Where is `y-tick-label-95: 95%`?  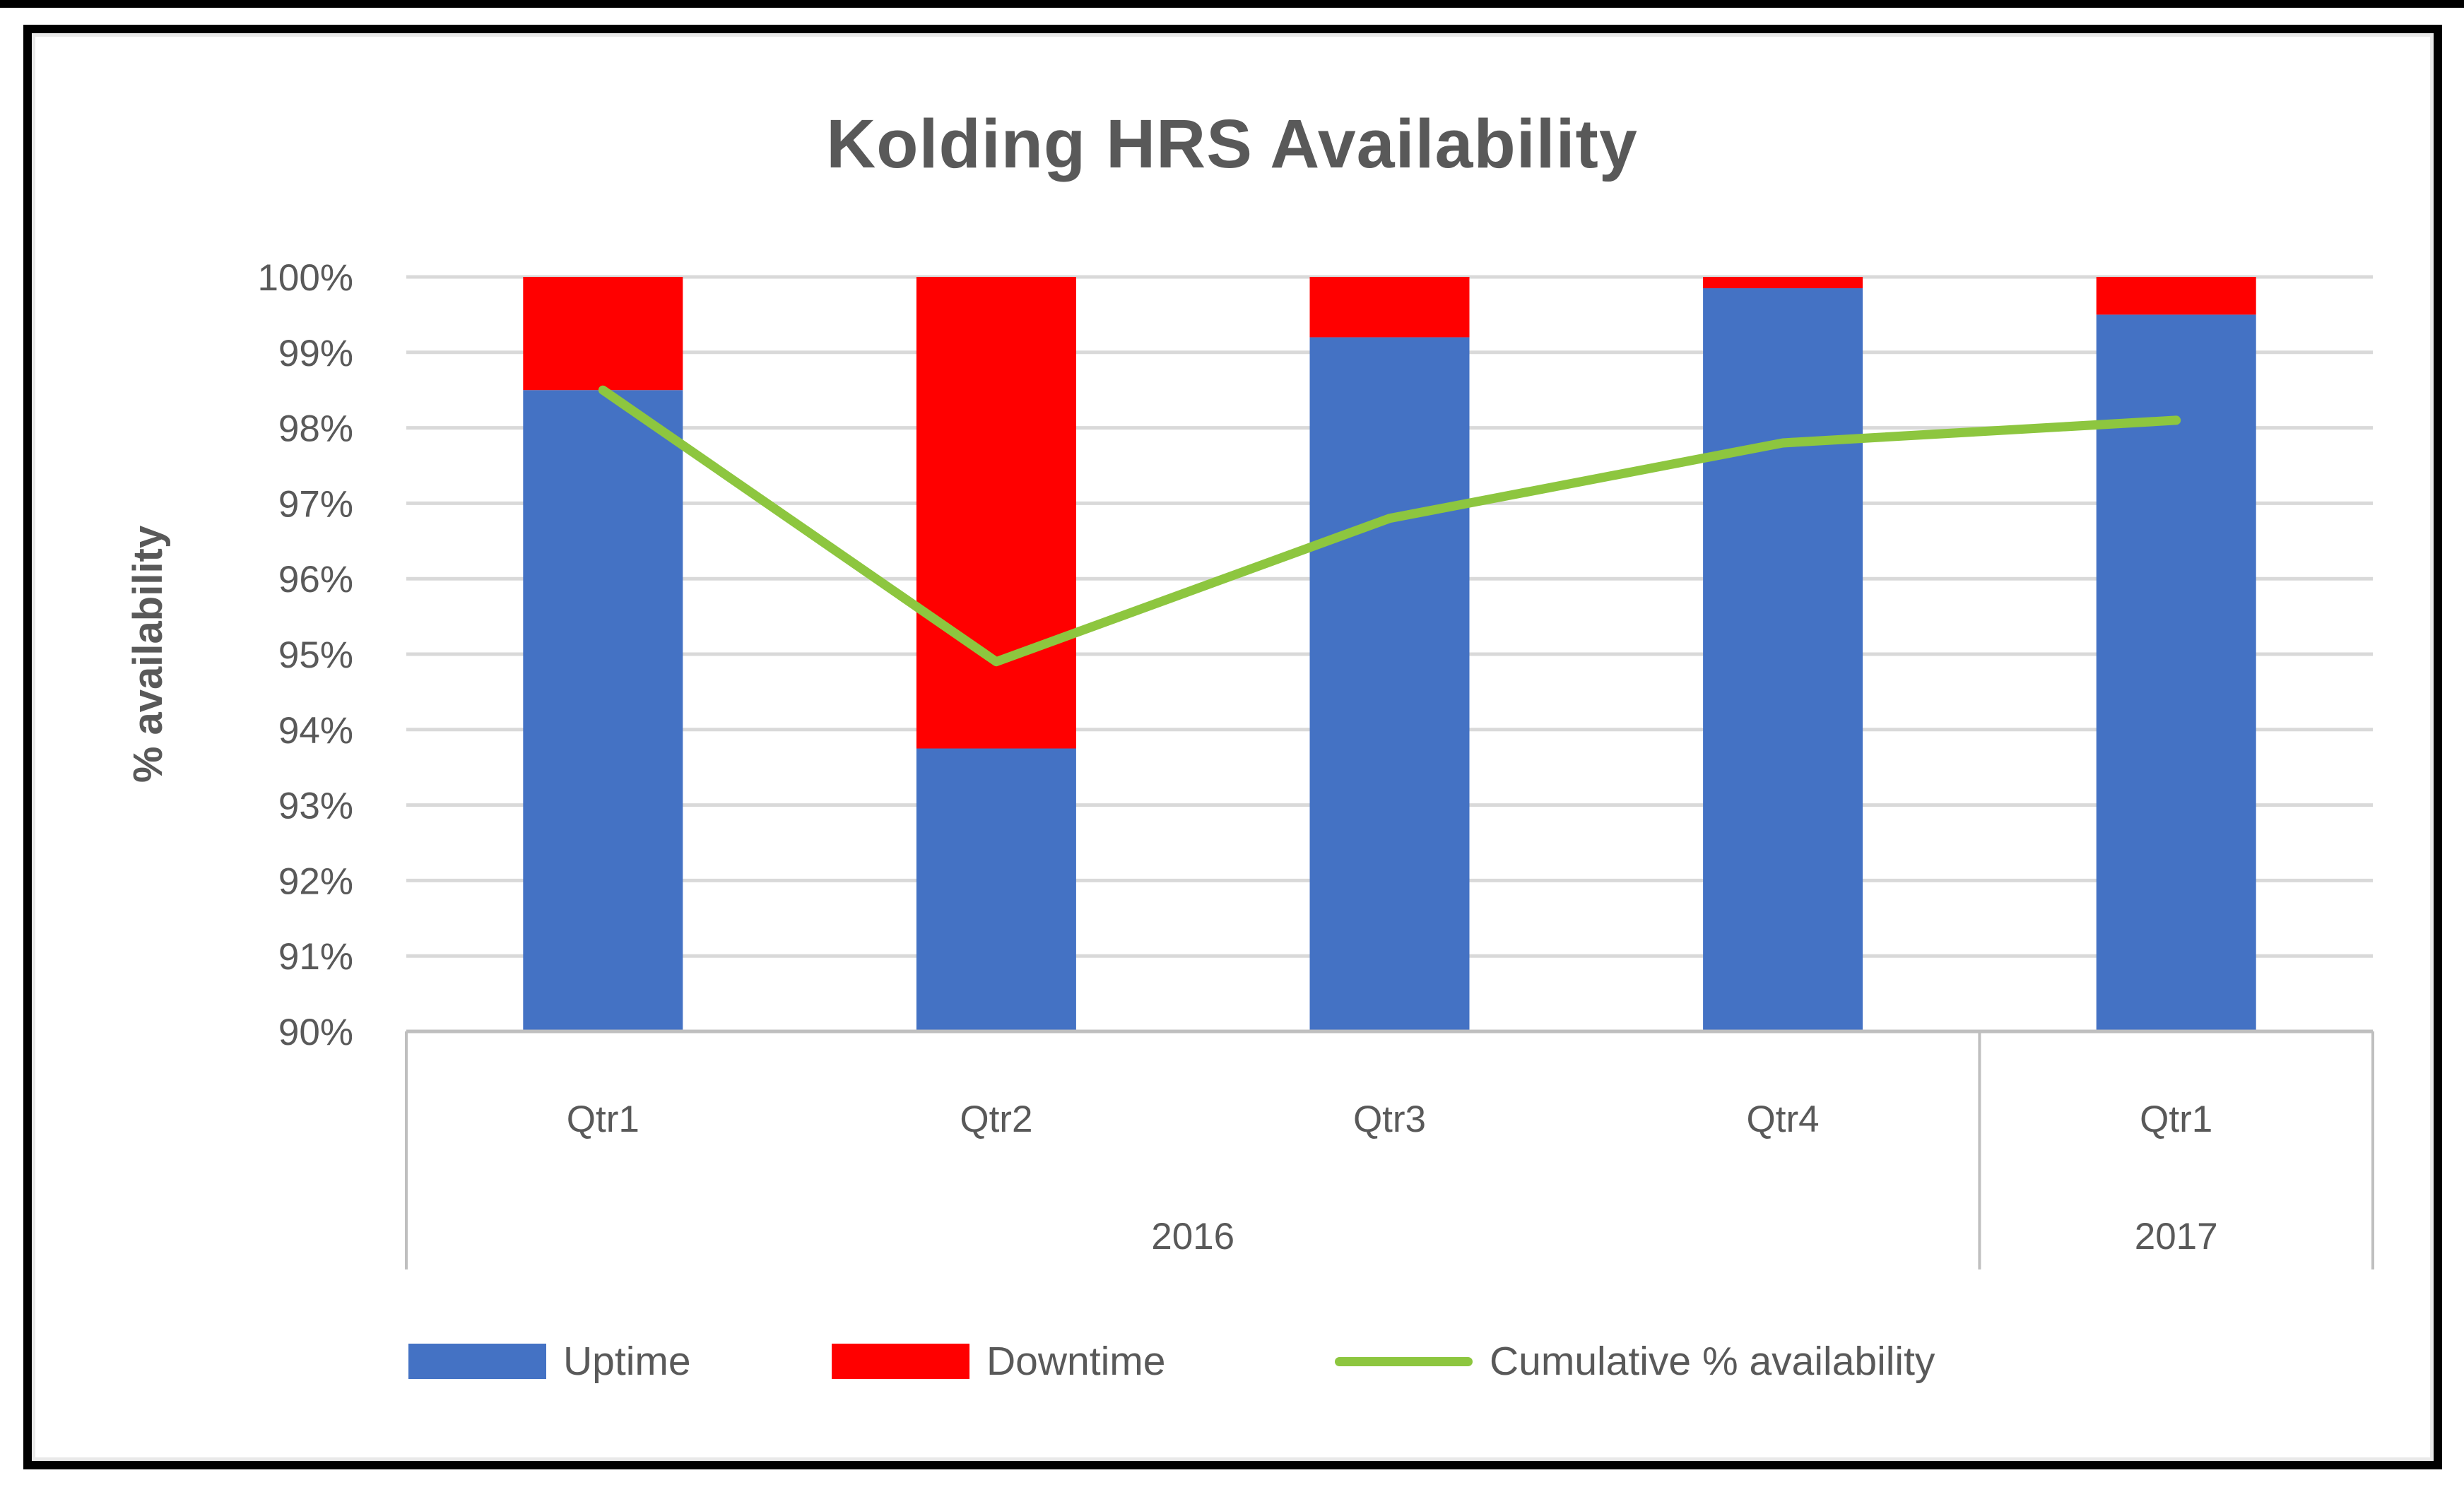
y-tick-label-95: 95% is located at coordinates (315, 655).